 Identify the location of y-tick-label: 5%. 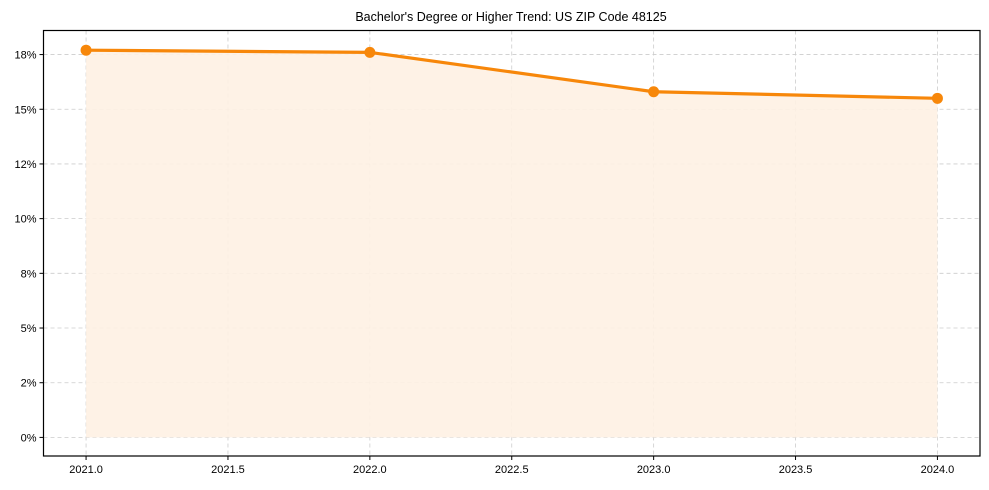
(29, 329).